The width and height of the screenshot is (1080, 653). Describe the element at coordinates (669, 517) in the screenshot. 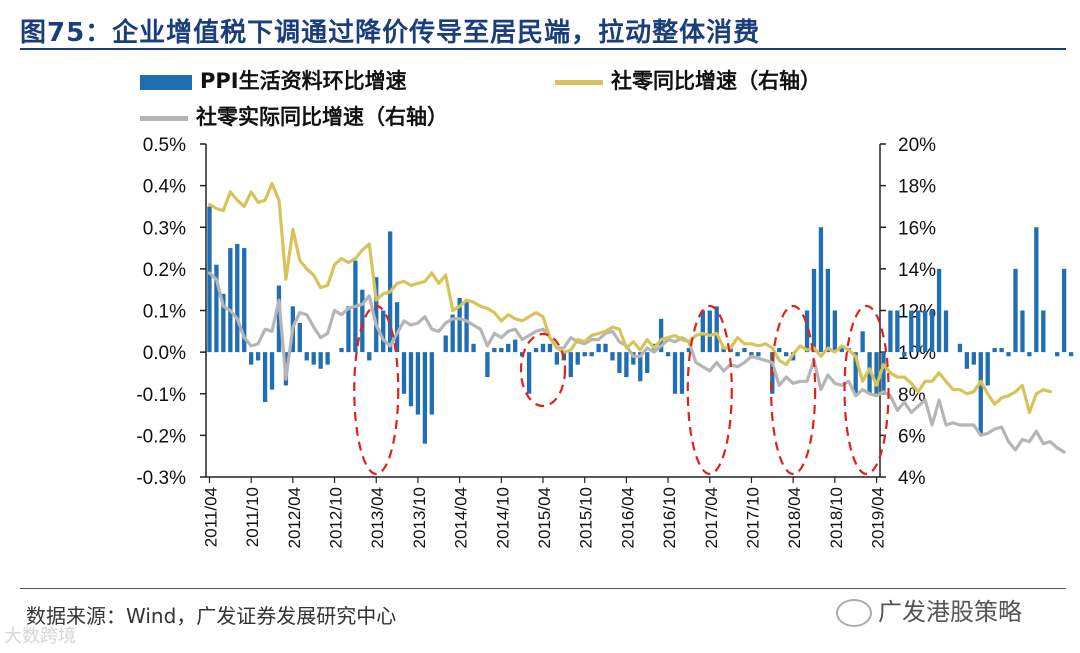

I see `x-axis-tick-label: 2016/10` at that location.